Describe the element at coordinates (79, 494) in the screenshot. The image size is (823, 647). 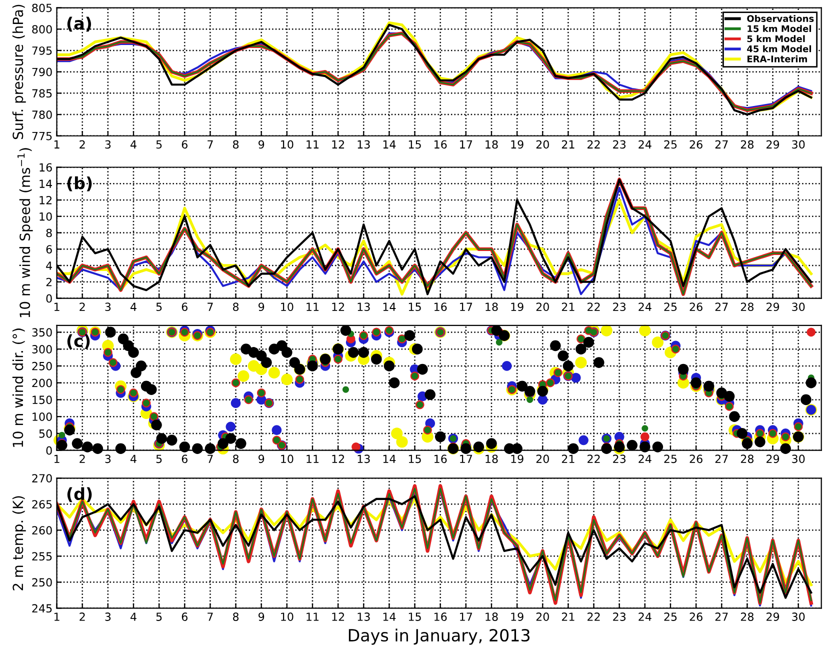
I see `annotation: (d)` at that location.